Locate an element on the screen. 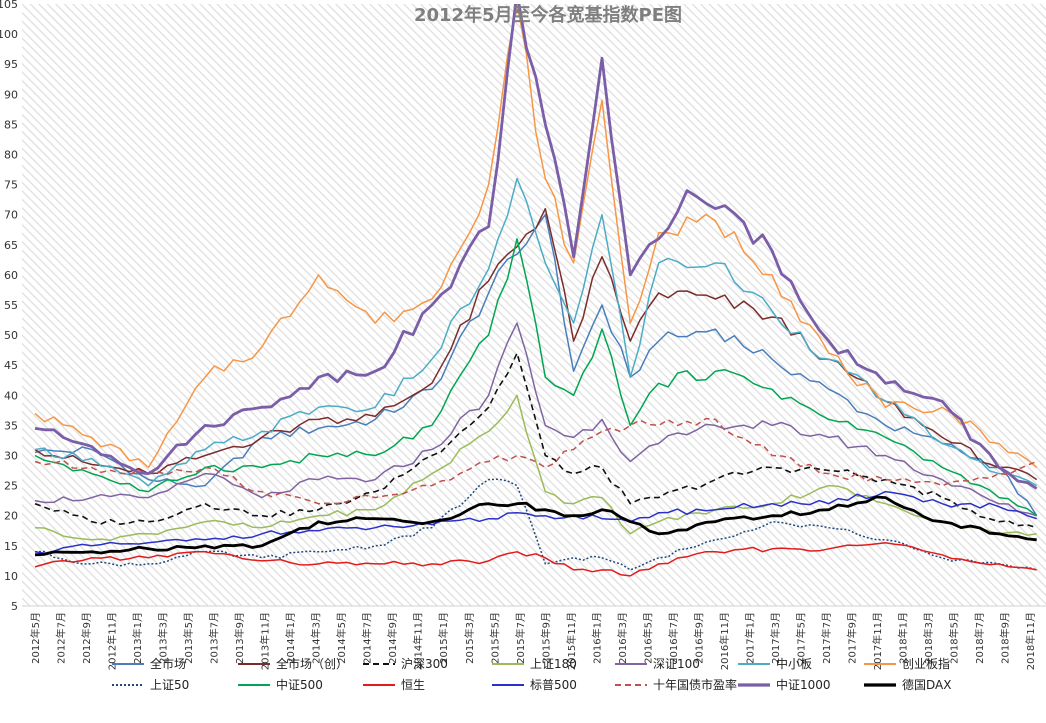 Image resolution: width=1046 pixels, height=723 pixels. x-tick-label: 2015年1月 is located at coordinates (443, 638).